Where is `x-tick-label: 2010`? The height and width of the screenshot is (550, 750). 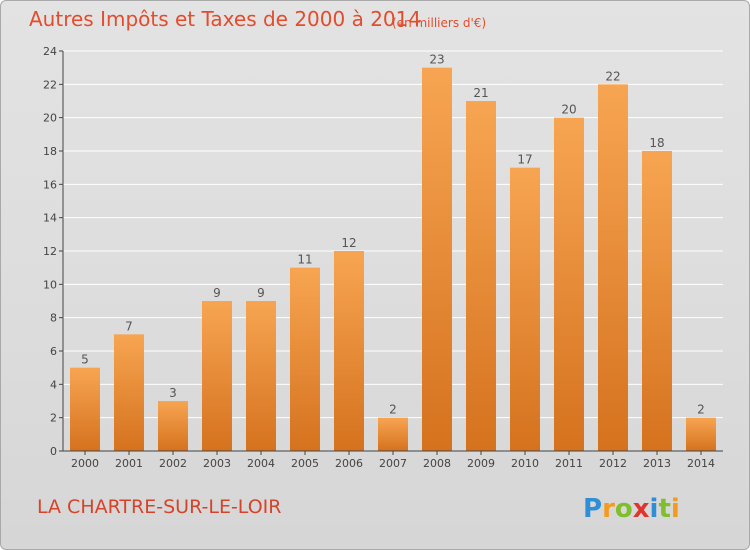
x-tick-label: 2010 is located at coordinates (525, 463).